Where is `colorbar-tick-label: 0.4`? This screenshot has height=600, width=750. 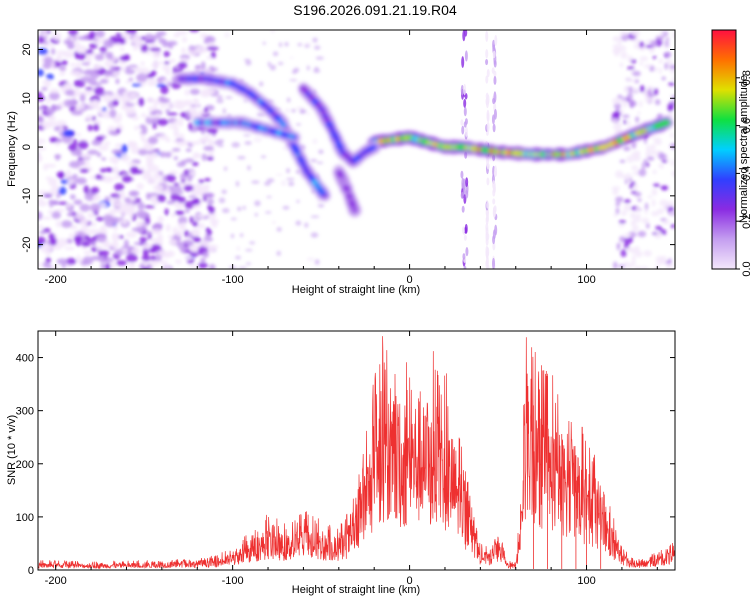
colorbar-tick-label: 0.4 is located at coordinates (745, 173).